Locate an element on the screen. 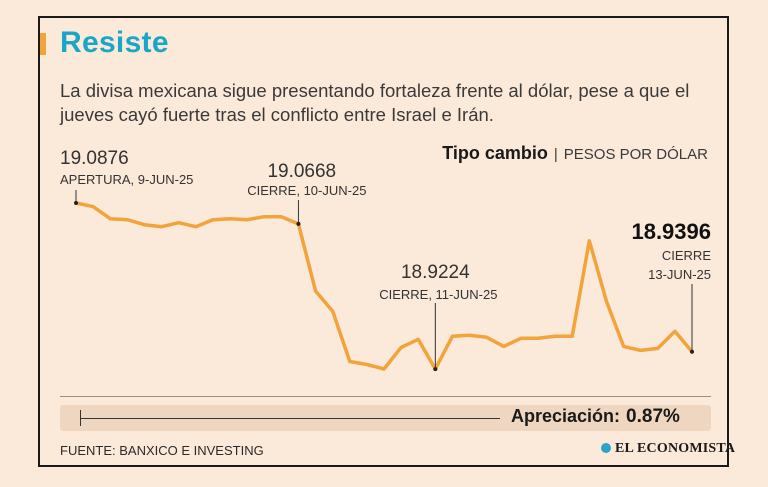  annotation-close13-label-line2: 13-JUN-25 is located at coordinates (679, 274).